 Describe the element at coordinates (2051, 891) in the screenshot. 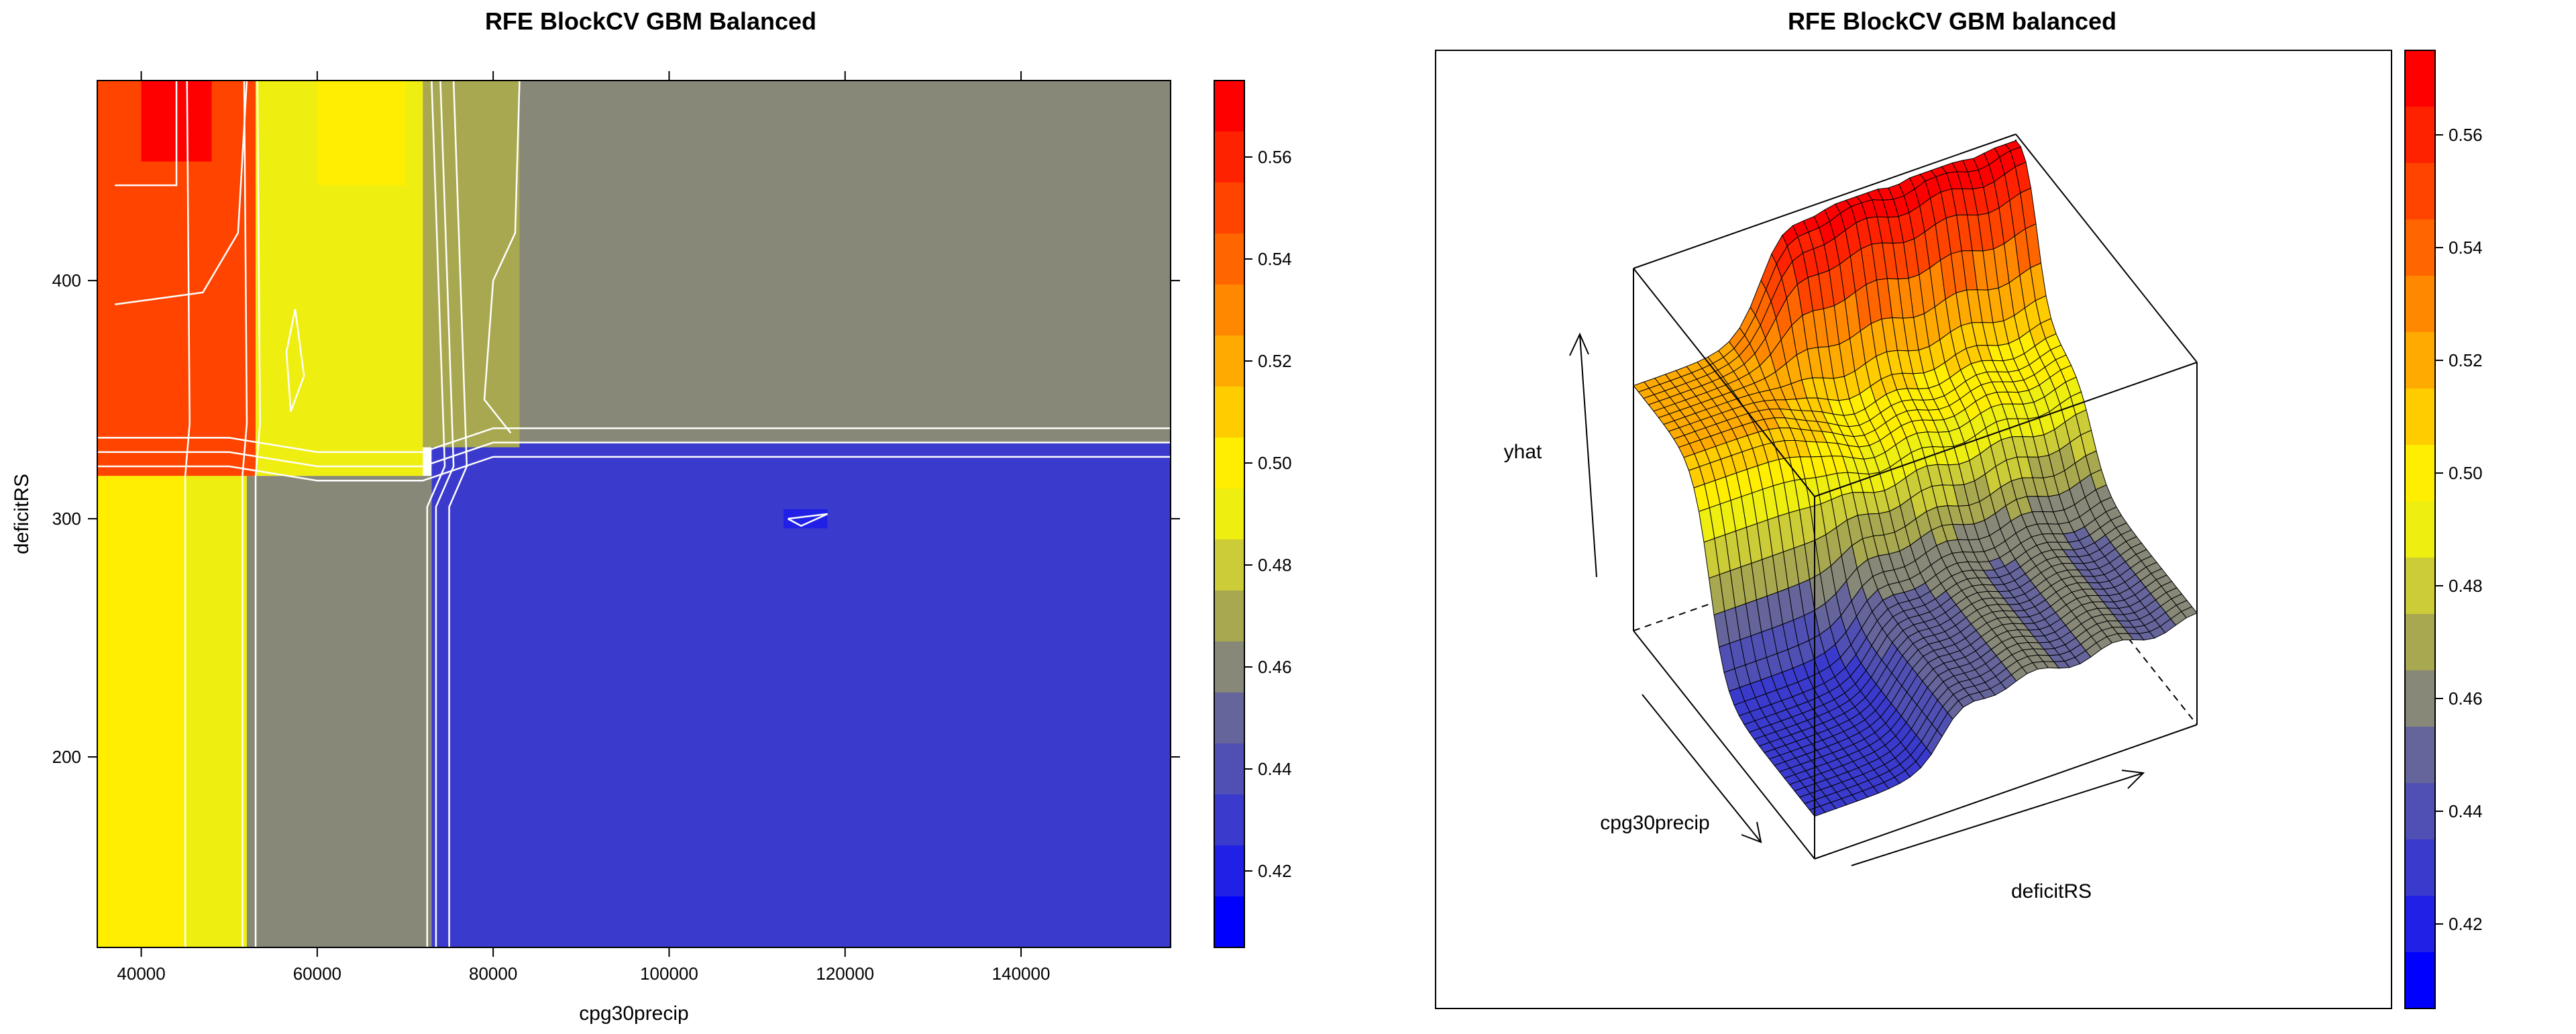

I see `surface-x-axis-label: deficitRS` at that location.